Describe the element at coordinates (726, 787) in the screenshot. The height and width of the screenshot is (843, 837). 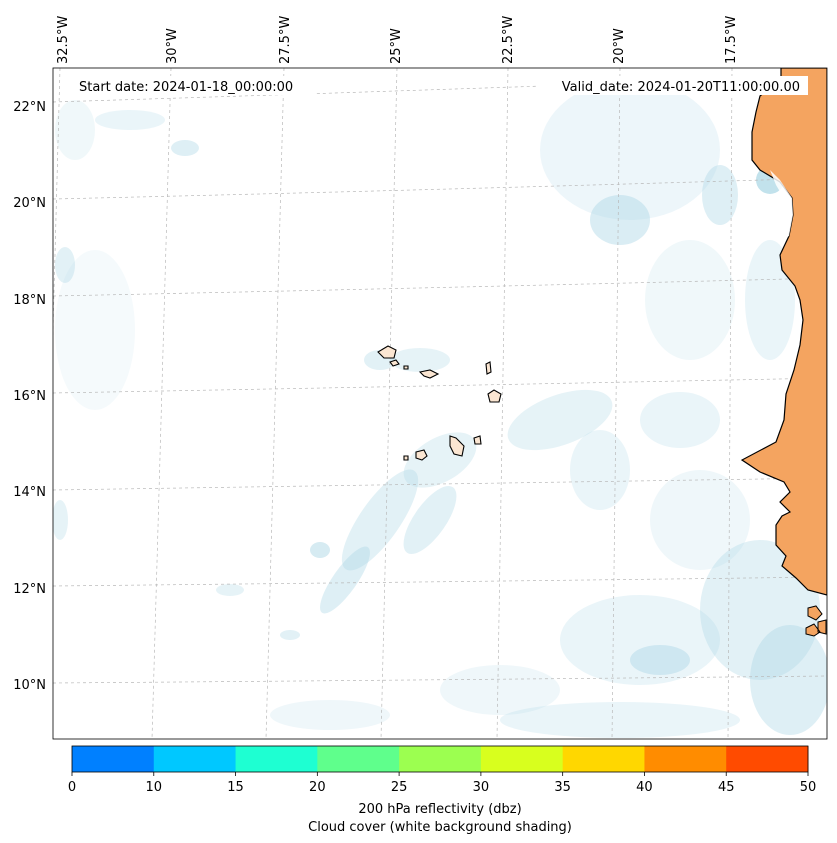
I see `colorbar-tick-label: 45` at that location.